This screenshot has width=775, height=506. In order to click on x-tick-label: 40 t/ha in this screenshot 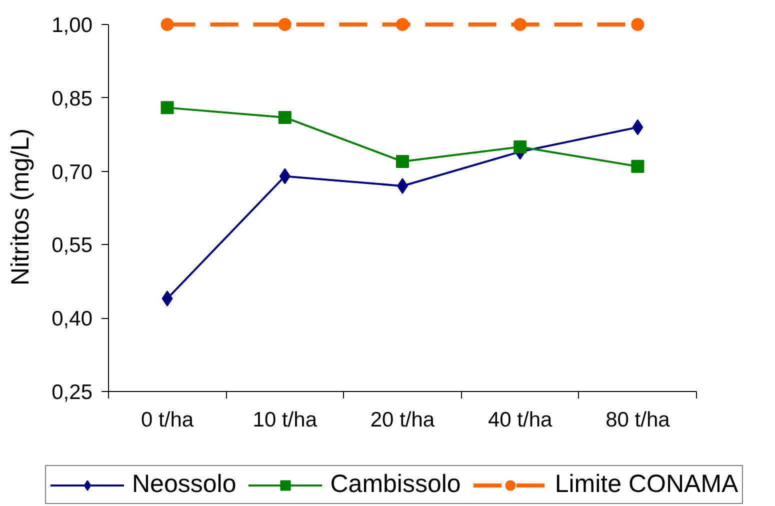, I will do `click(520, 420)`.